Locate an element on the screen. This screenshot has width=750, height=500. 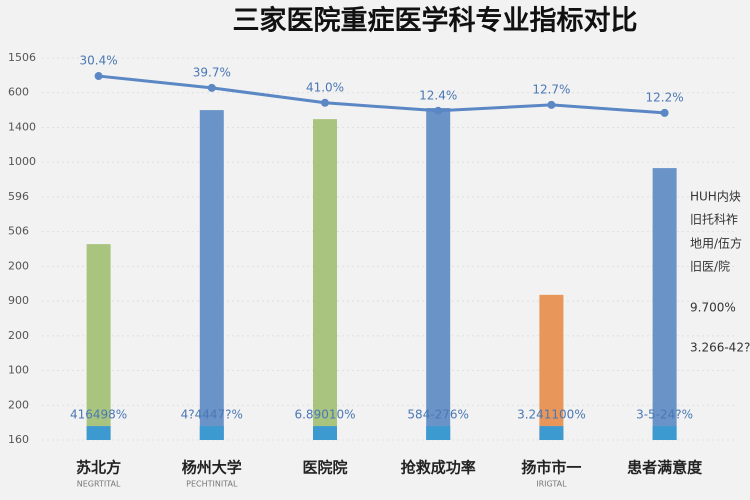
y-tick-label: 1400 is located at coordinates (22, 126).